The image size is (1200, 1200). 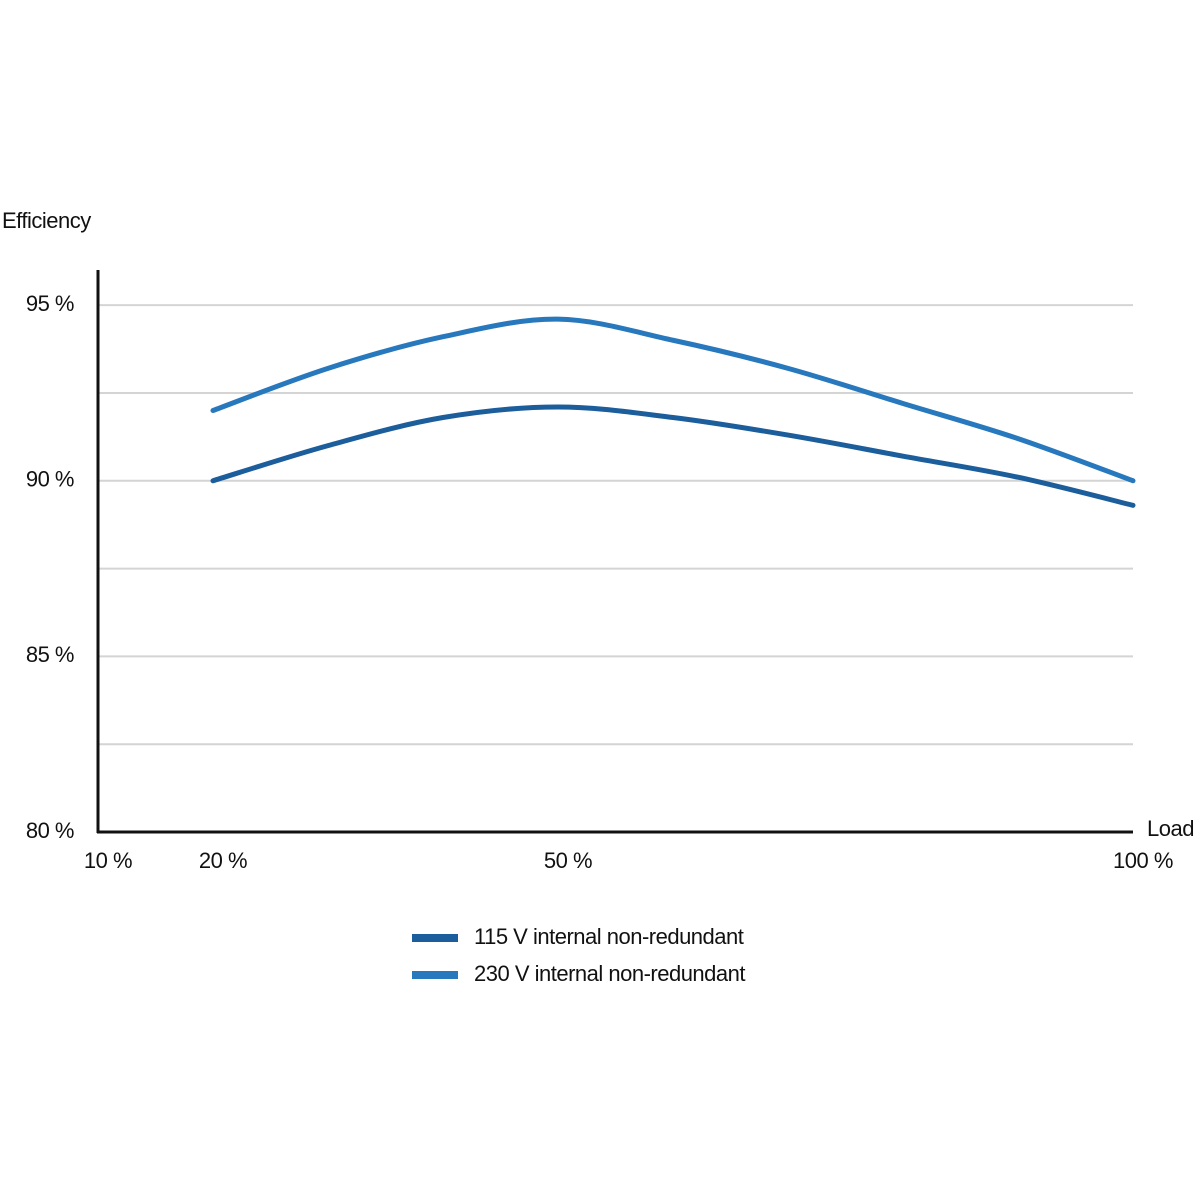 What do you see at coordinates (568, 860) in the screenshot?
I see `x-tick-label: 50 %` at bounding box center [568, 860].